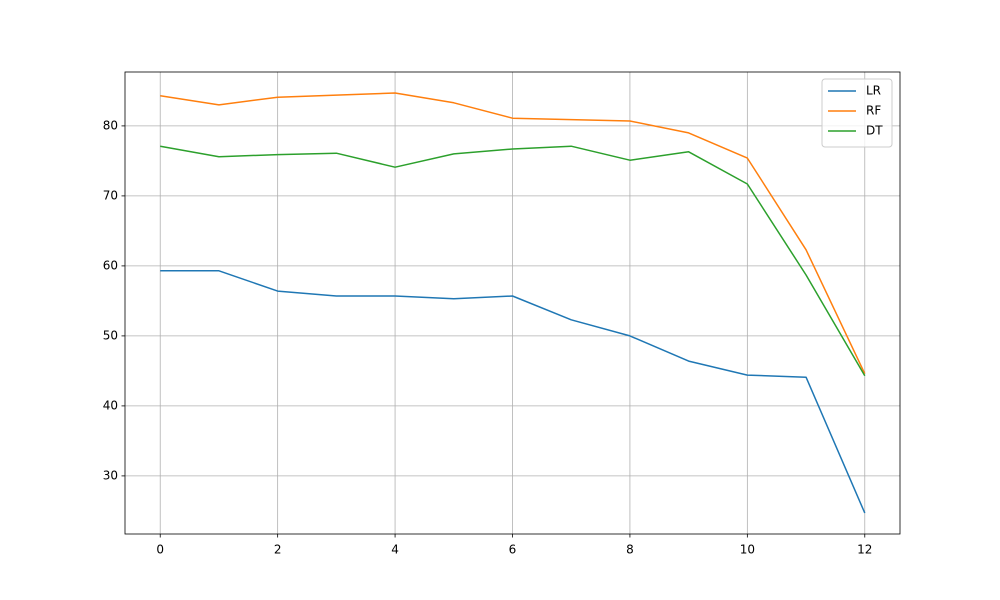 The height and width of the screenshot is (600, 1000). Describe the element at coordinates (110, 475) in the screenshot. I see `y-tick-label: 30` at that location.